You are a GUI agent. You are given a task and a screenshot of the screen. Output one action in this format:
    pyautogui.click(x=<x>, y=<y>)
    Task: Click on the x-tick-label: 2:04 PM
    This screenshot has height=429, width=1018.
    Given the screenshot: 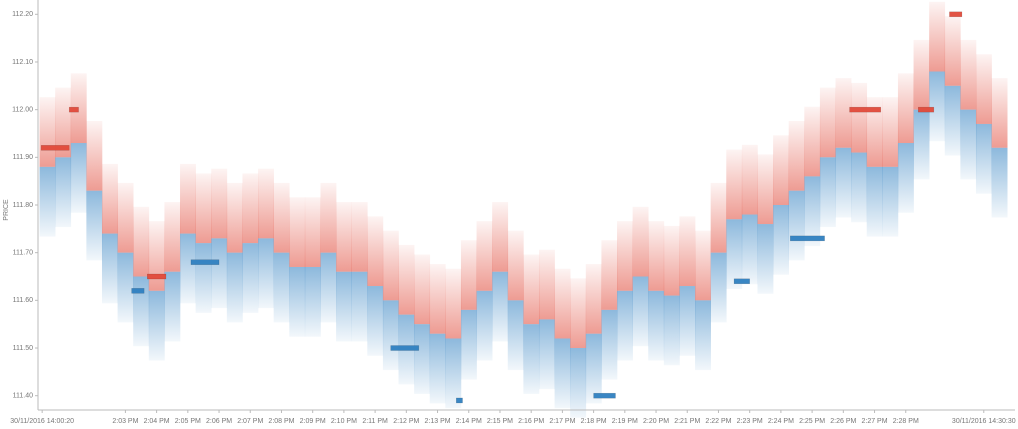 What is the action you would take?
    pyautogui.click(x=157, y=421)
    